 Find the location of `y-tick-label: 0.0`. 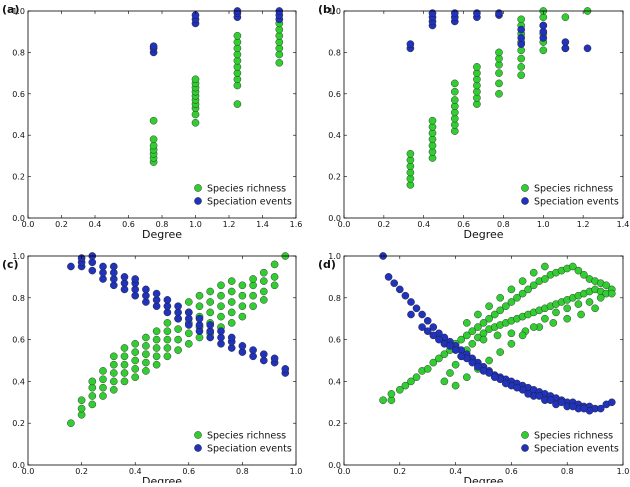

y-tick-label: 0.0 is located at coordinates (18, 465).